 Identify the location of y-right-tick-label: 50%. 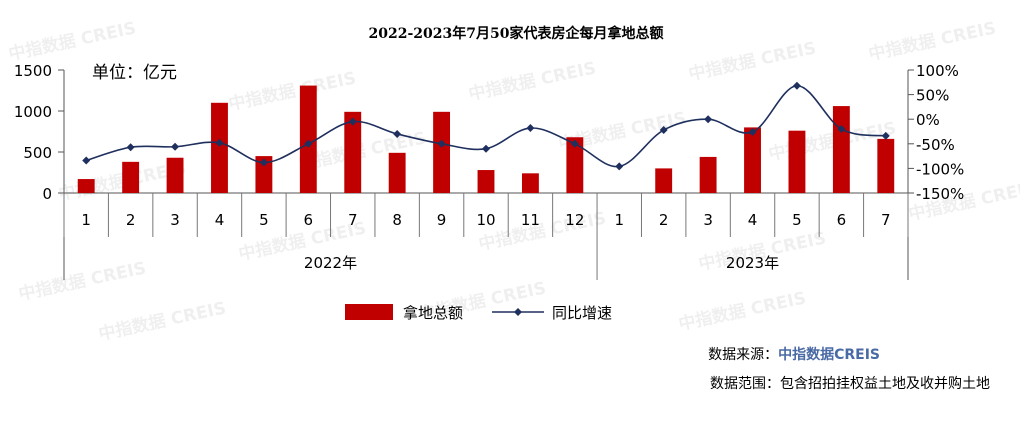
(932, 96).